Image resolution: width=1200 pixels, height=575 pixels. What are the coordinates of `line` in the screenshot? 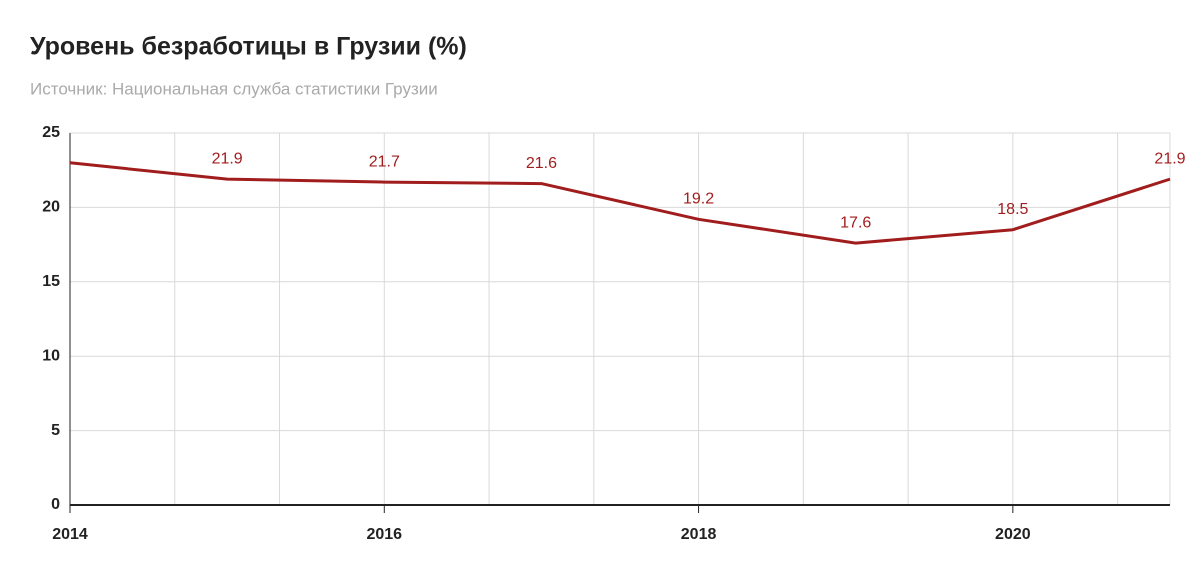 It's located at (620, 203).